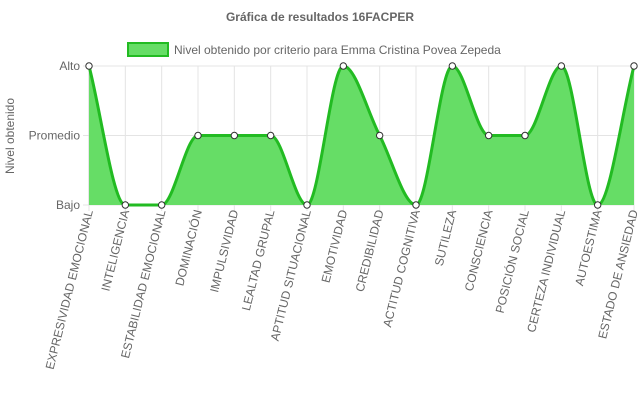 The image size is (639, 411). Describe the element at coordinates (68, 205) in the screenshot. I see `y-tick-label: Bajo` at that location.